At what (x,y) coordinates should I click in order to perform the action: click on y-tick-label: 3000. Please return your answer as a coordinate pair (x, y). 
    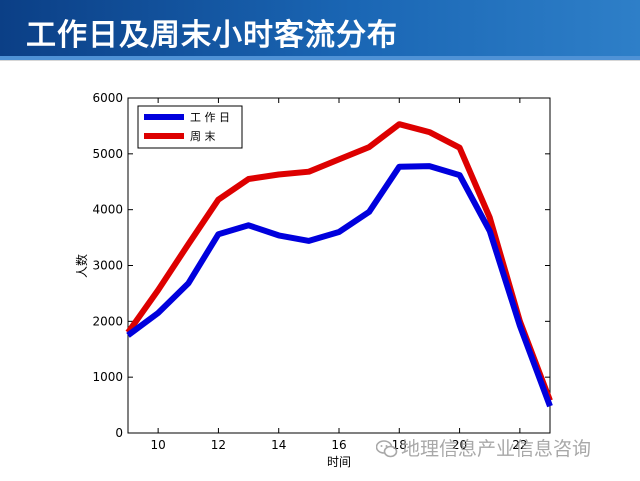
    Looking at the image, I should click on (107, 266).